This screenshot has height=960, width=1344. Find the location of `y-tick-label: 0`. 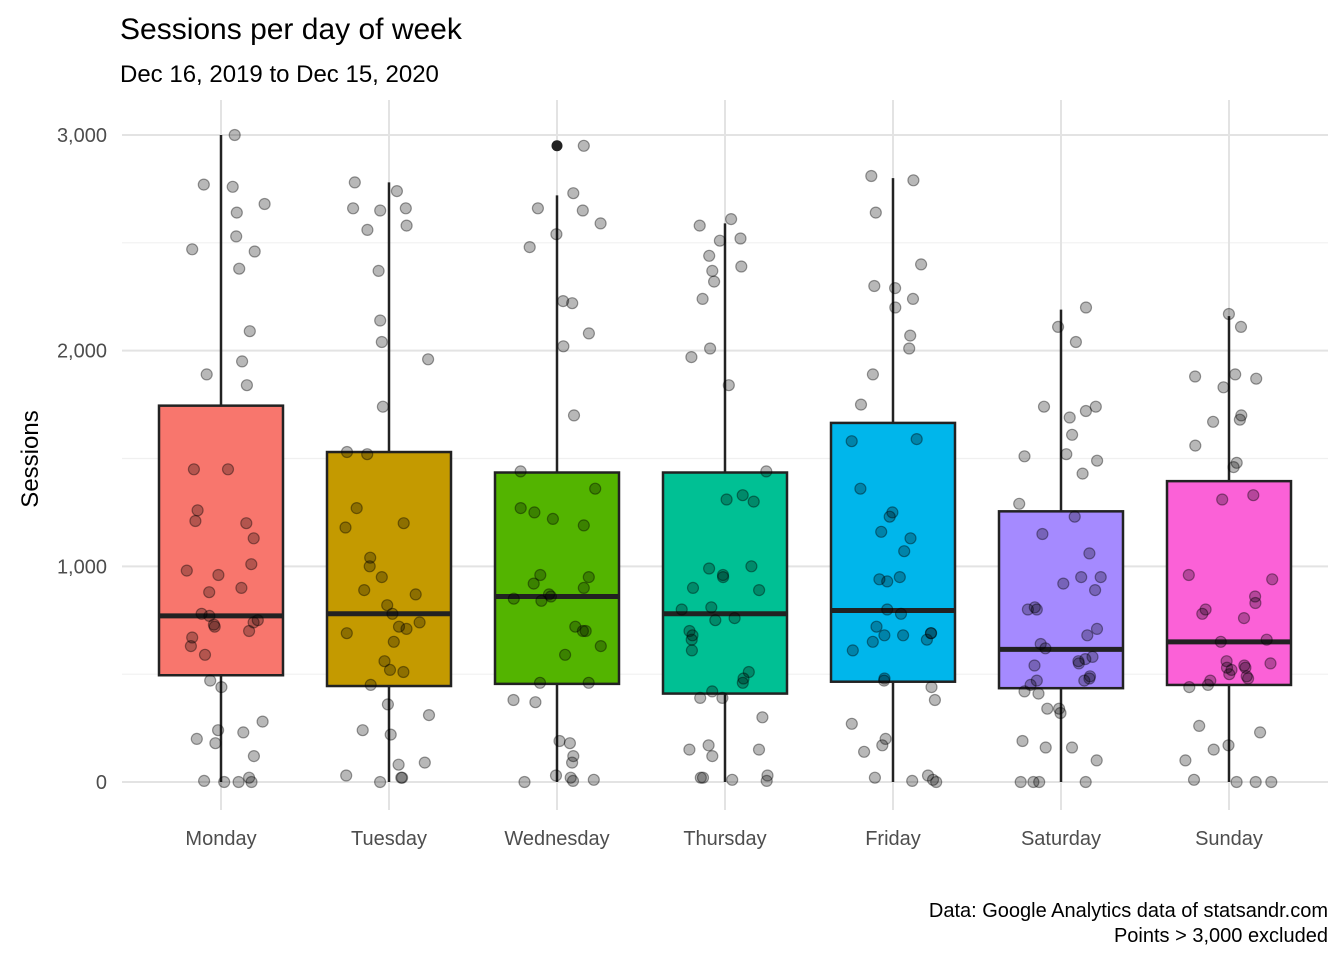

y-tick-label: 0 is located at coordinates (101, 783).